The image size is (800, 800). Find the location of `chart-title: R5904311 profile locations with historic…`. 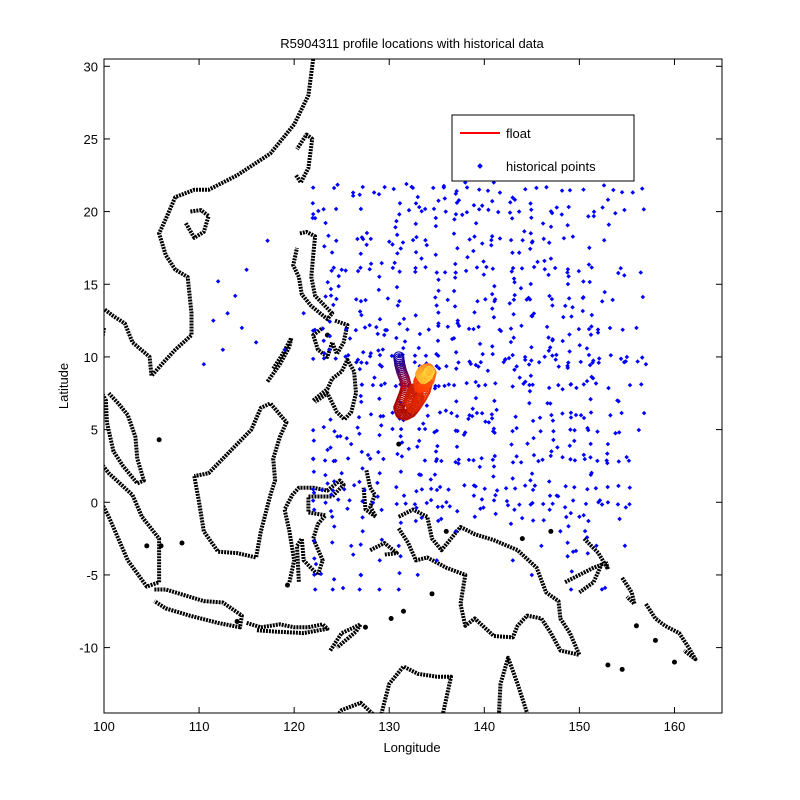

chart-title: R5904311 profile locations with historic… is located at coordinates (412, 43).